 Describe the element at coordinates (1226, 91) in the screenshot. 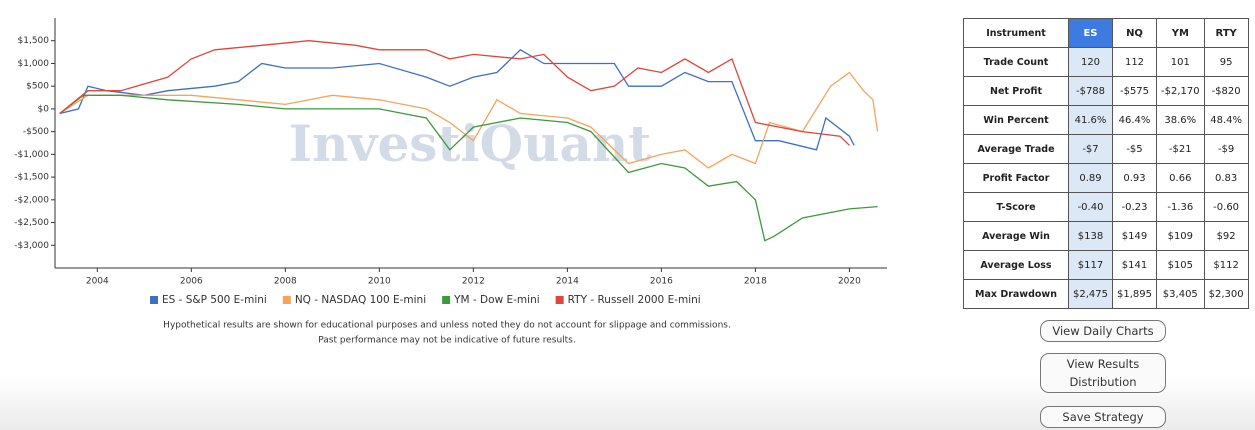

I see `table-cell: -$820` at that location.